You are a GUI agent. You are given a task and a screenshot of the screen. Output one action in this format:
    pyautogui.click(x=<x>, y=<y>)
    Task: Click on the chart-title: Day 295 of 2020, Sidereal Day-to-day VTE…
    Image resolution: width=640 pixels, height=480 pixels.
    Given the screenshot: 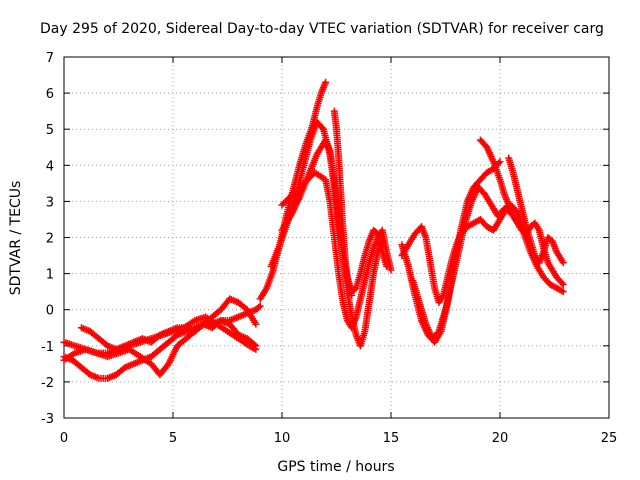 What is the action you would take?
    pyautogui.click(x=322, y=29)
    